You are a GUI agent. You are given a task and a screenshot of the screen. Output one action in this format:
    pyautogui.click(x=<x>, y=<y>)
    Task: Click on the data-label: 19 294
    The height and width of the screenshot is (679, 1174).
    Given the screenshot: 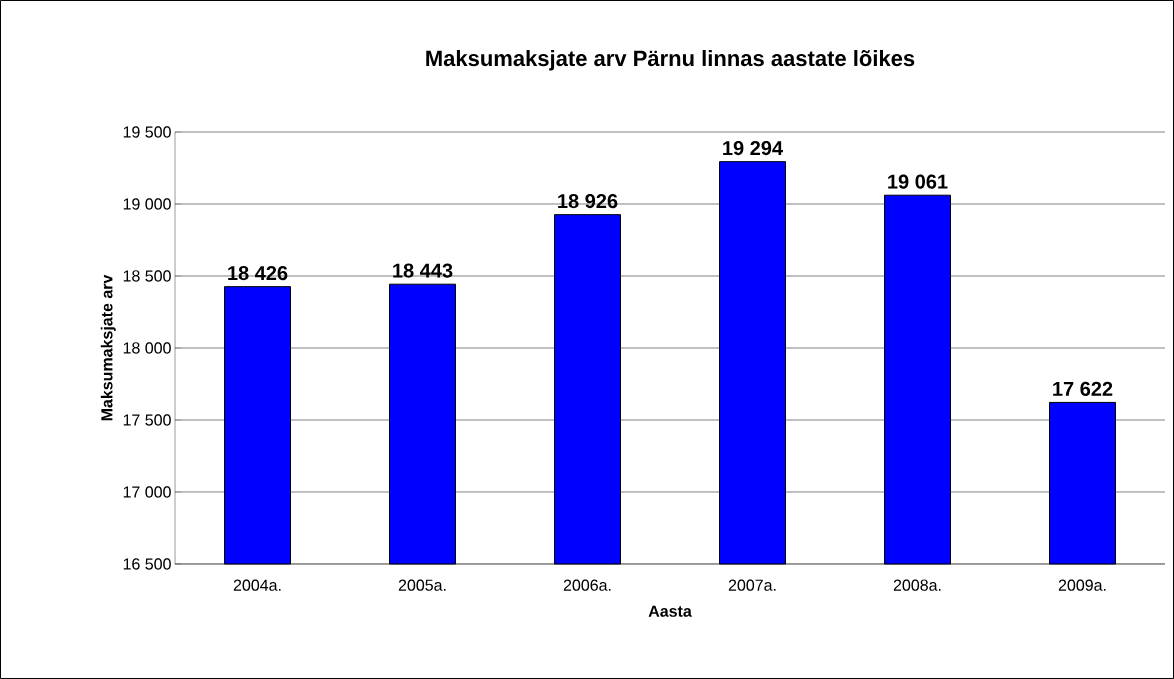 What is the action you would take?
    pyautogui.click(x=753, y=148)
    